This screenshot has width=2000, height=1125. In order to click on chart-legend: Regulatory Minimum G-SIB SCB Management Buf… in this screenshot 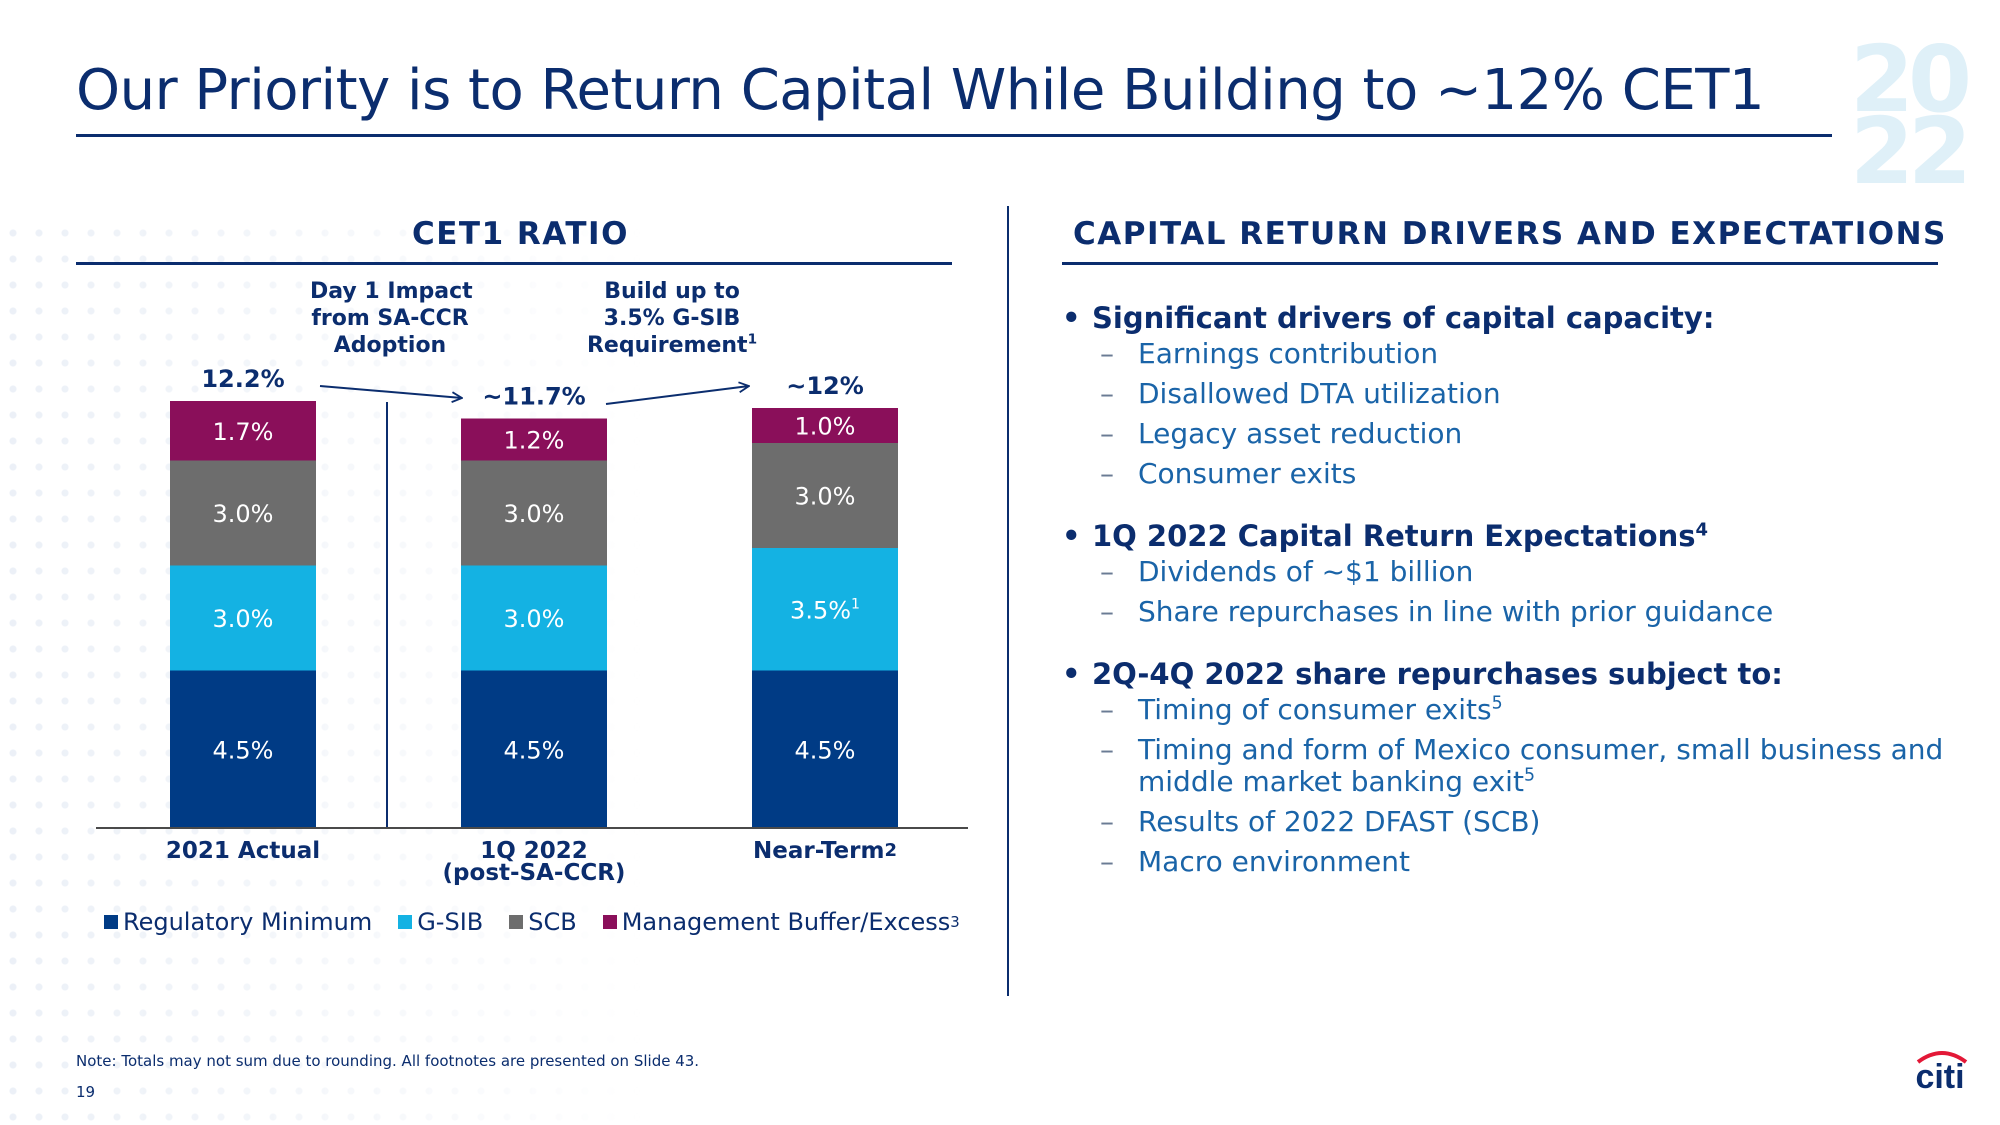, I will do `click(545, 922)`.